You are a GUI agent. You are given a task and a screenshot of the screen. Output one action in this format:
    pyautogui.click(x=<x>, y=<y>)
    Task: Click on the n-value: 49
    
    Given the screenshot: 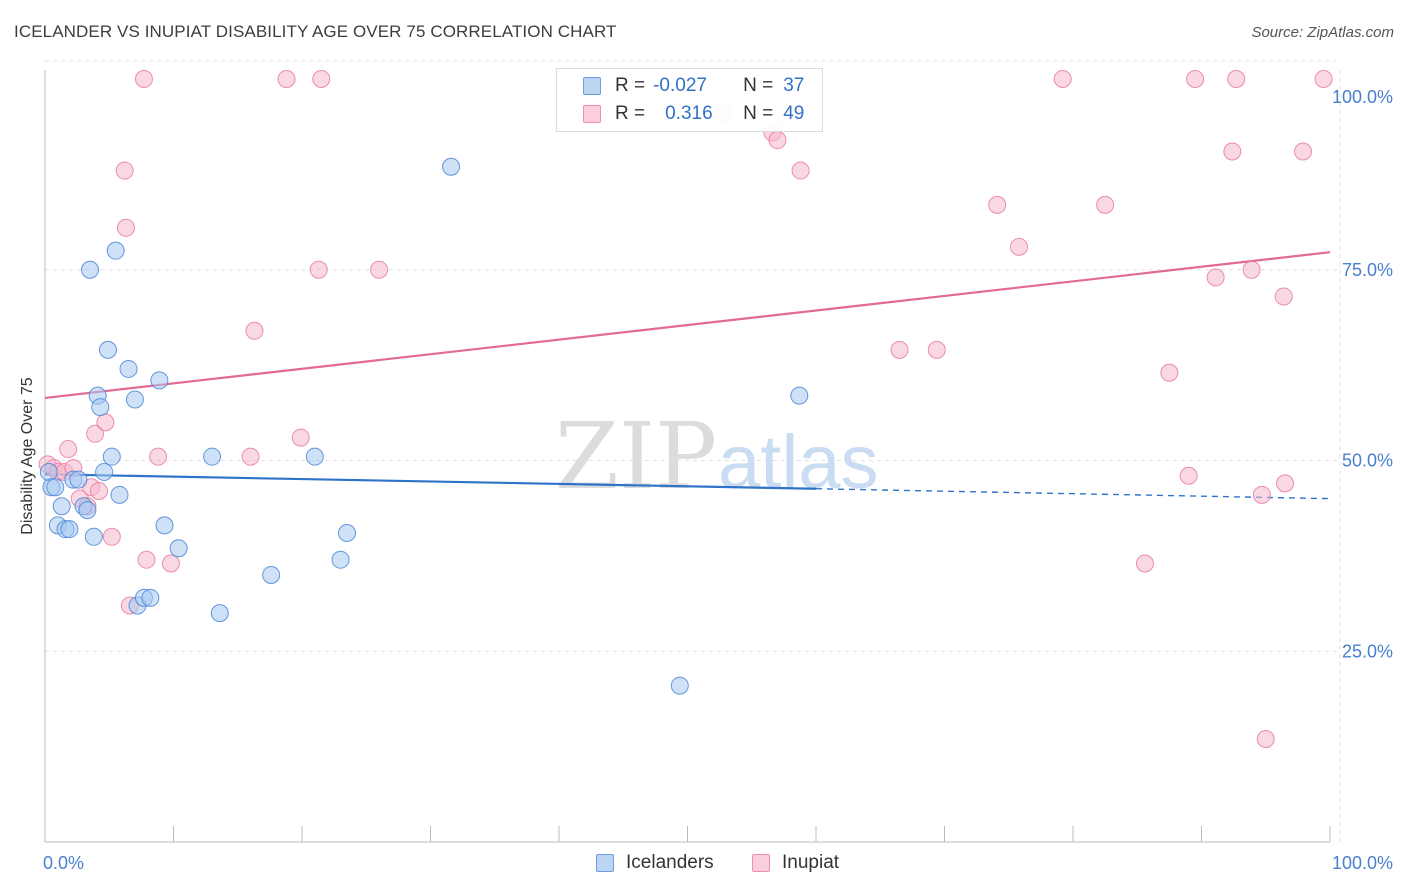 What is the action you would take?
    pyautogui.click(x=794, y=113)
    